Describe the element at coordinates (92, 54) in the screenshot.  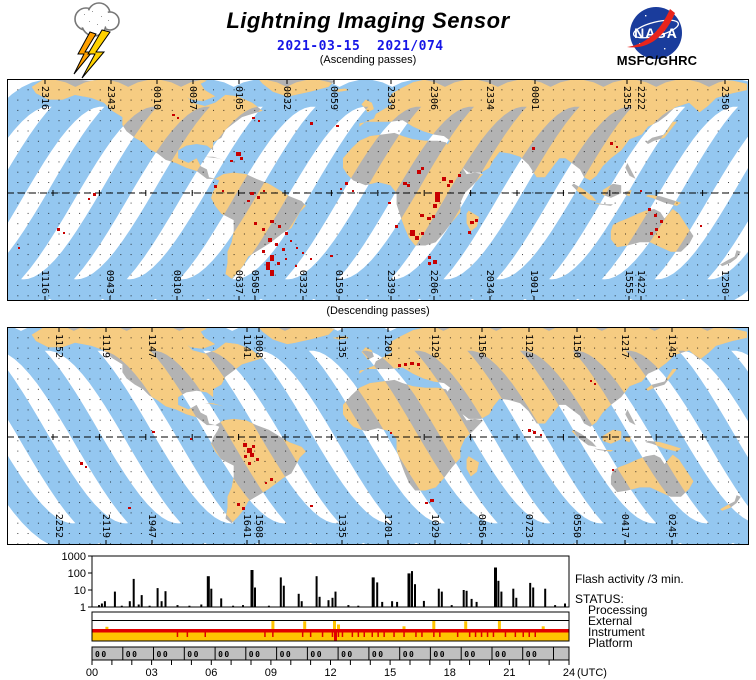
I see `lightning-bolts` at that location.